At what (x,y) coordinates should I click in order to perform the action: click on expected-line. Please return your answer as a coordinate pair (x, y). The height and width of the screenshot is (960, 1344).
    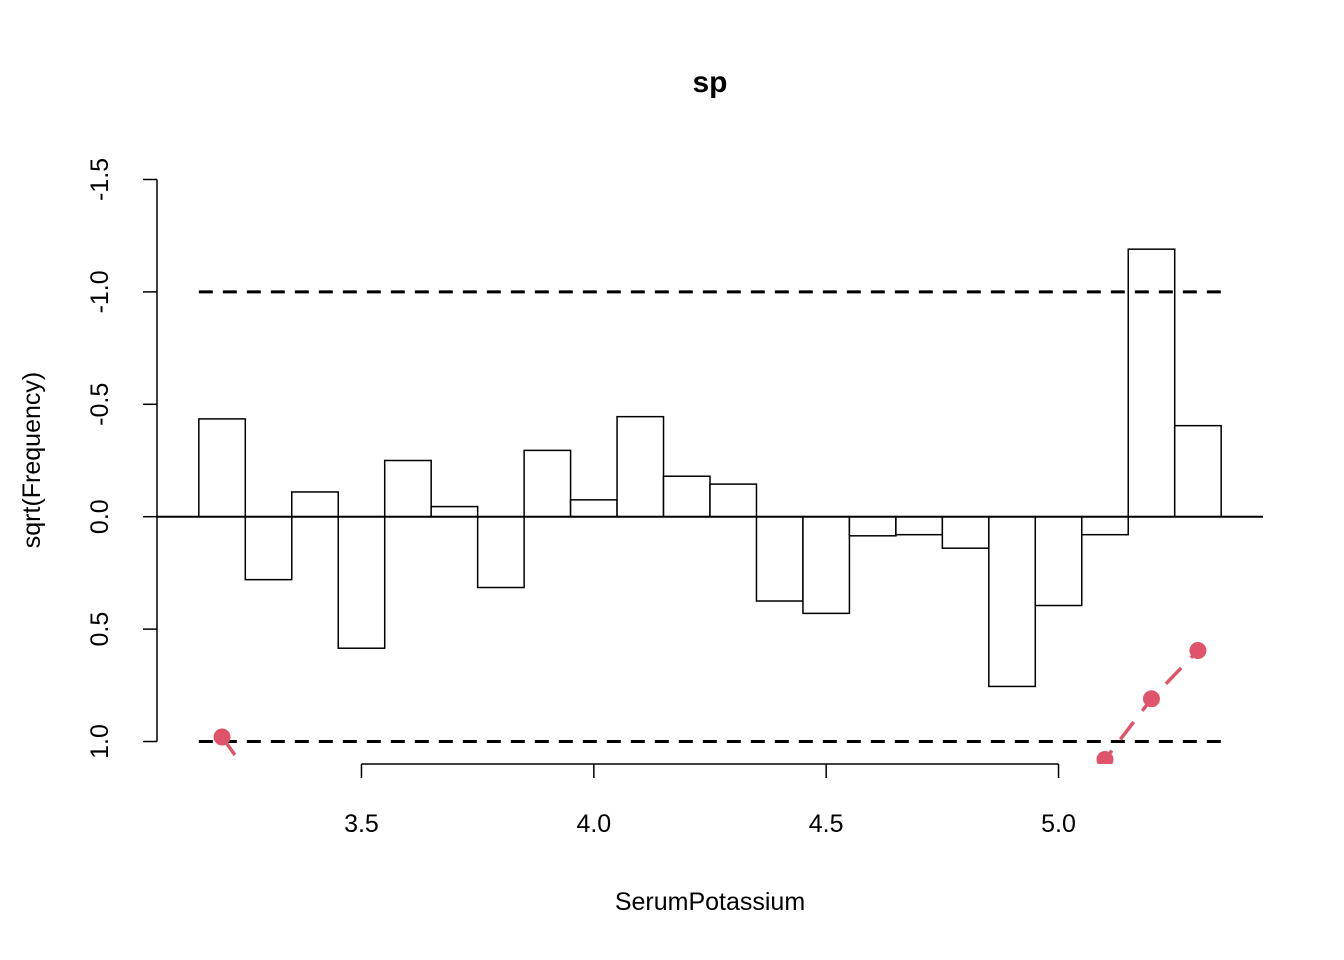
    Looking at the image, I should click on (710, 706).